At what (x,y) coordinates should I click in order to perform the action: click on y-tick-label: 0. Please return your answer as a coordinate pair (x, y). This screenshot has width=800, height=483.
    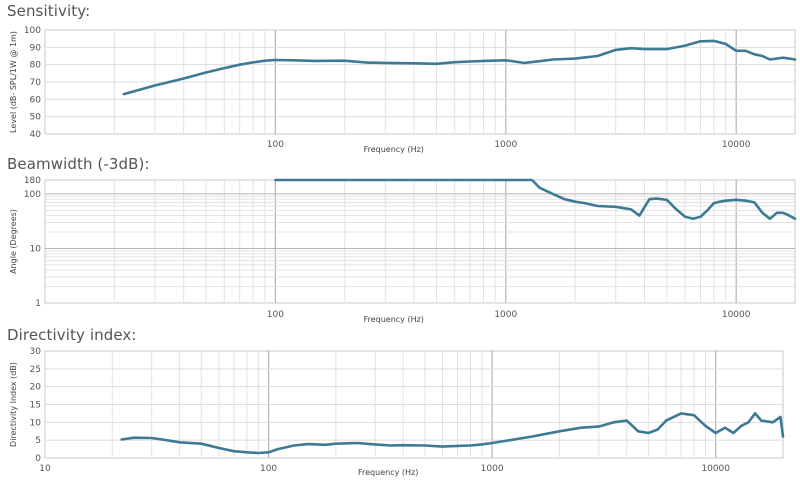
    Looking at the image, I should click on (38, 459).